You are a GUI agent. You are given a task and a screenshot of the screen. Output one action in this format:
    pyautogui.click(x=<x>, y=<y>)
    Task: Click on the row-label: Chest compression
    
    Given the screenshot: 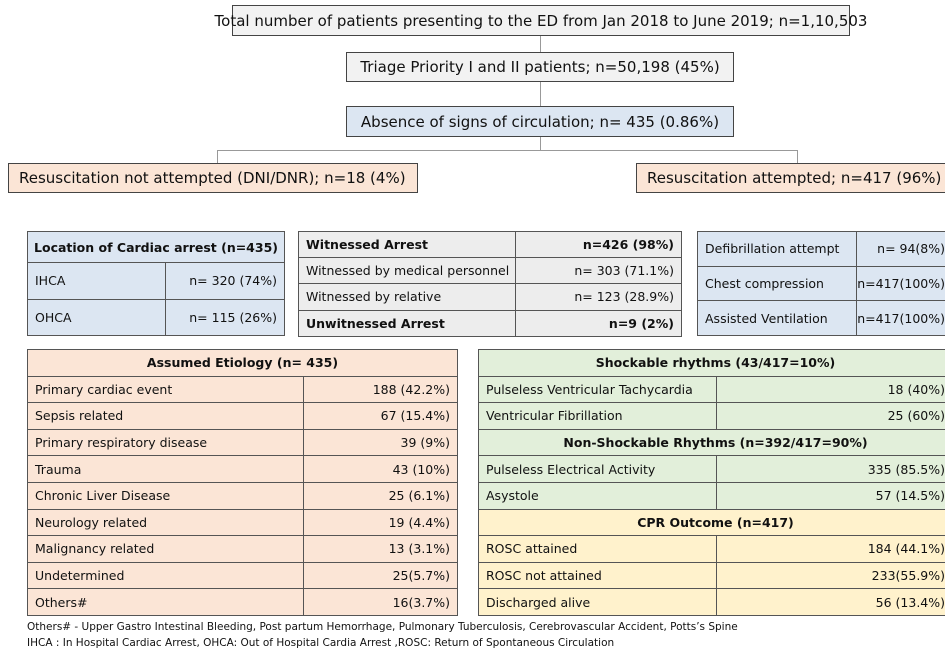 What is the action you would take?
    pyautogui.click(x=777, y=283)
    